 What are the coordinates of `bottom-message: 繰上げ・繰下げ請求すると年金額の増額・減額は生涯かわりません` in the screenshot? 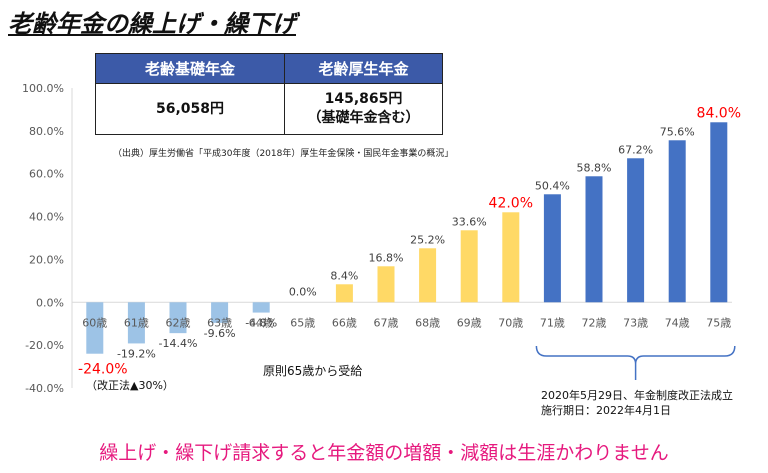 It's located at (384, 453).